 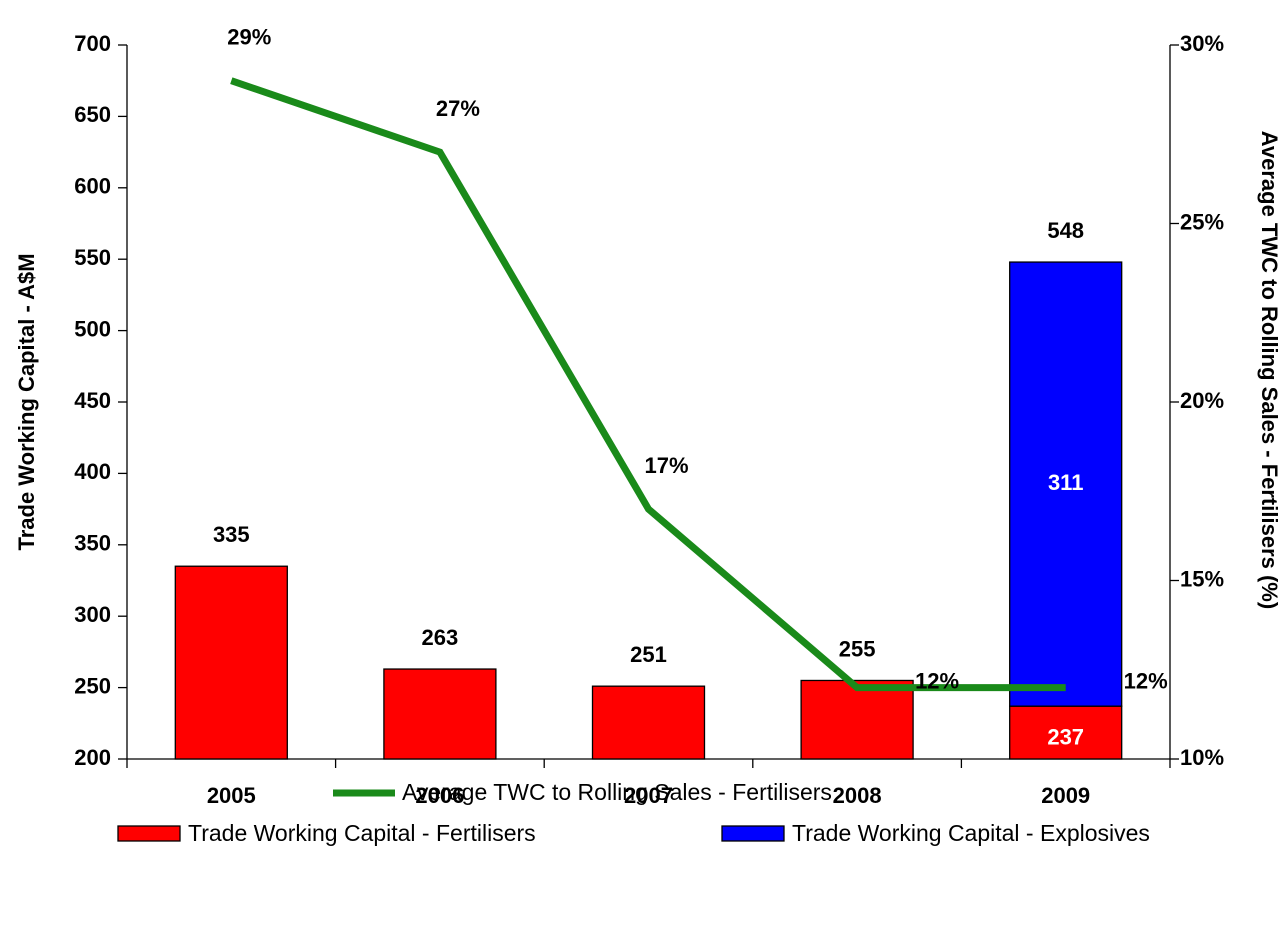 I want to click on x-tick-label: 2008, so click(x=857, y=795).